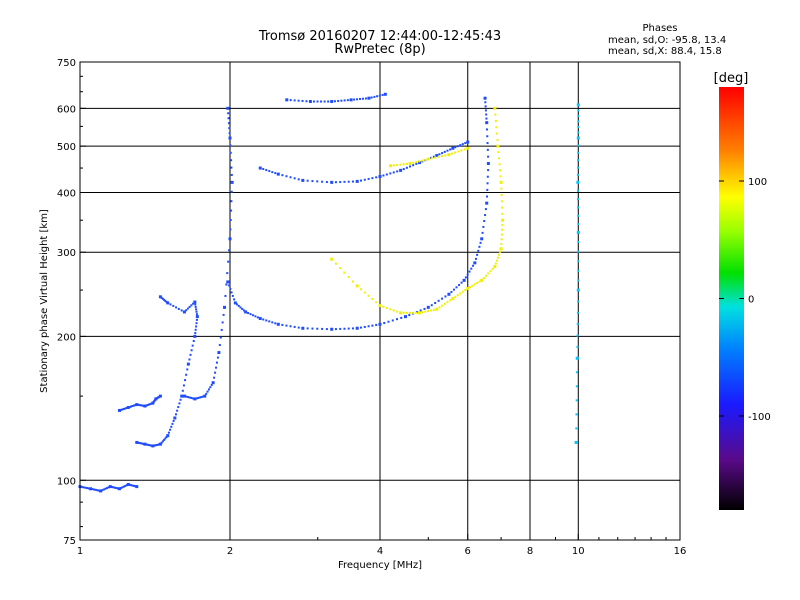 This screenshot has height=600, width=800. What do you see at coordinates (578, 551) in the screenshot?
I see `x-tick-label: 10` at bounding box center [578, 551].